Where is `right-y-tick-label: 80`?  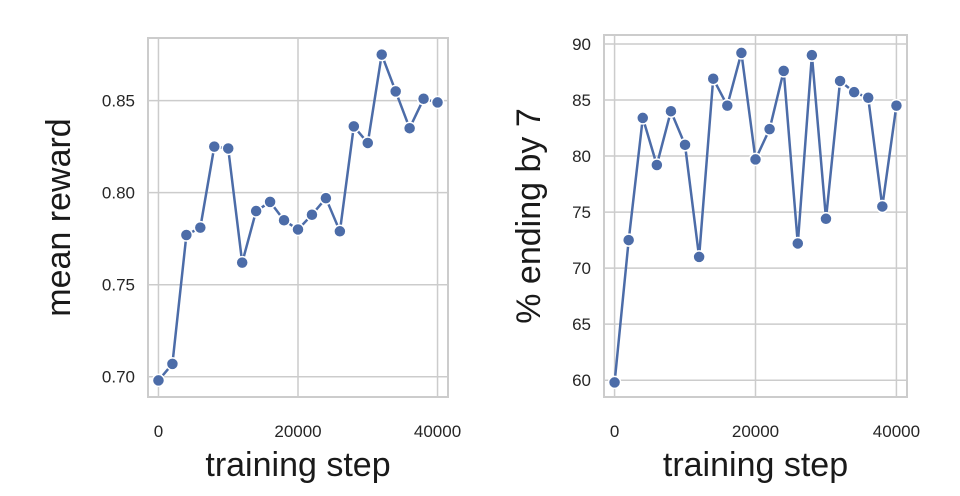 right-y-tick-label: 80 is located at coordinates (581, 156).